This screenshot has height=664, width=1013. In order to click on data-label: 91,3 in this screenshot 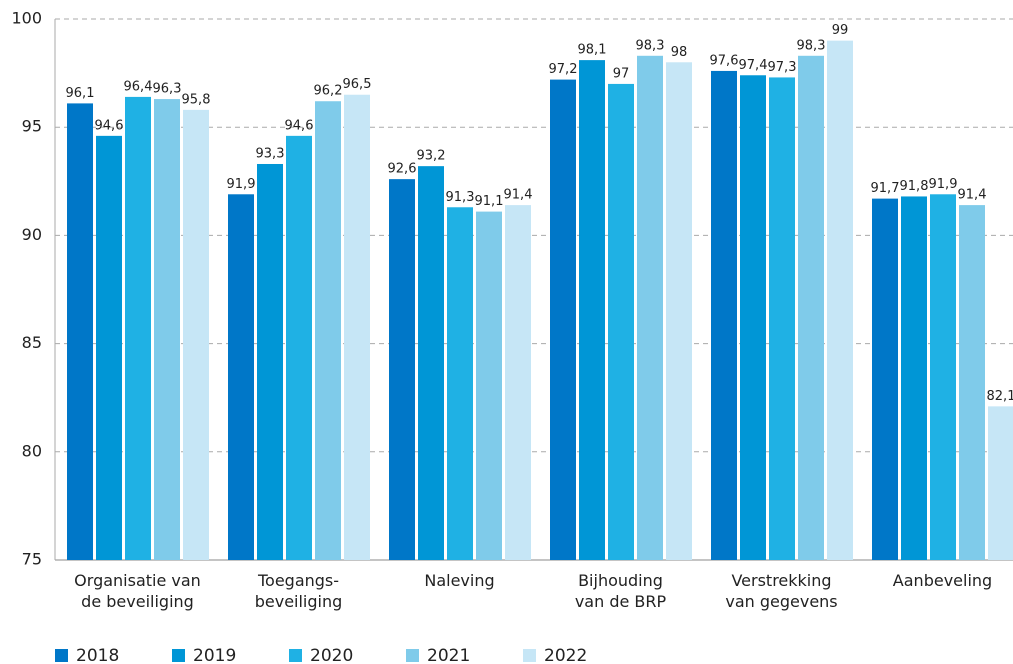, I will do `click(460, 197)`.